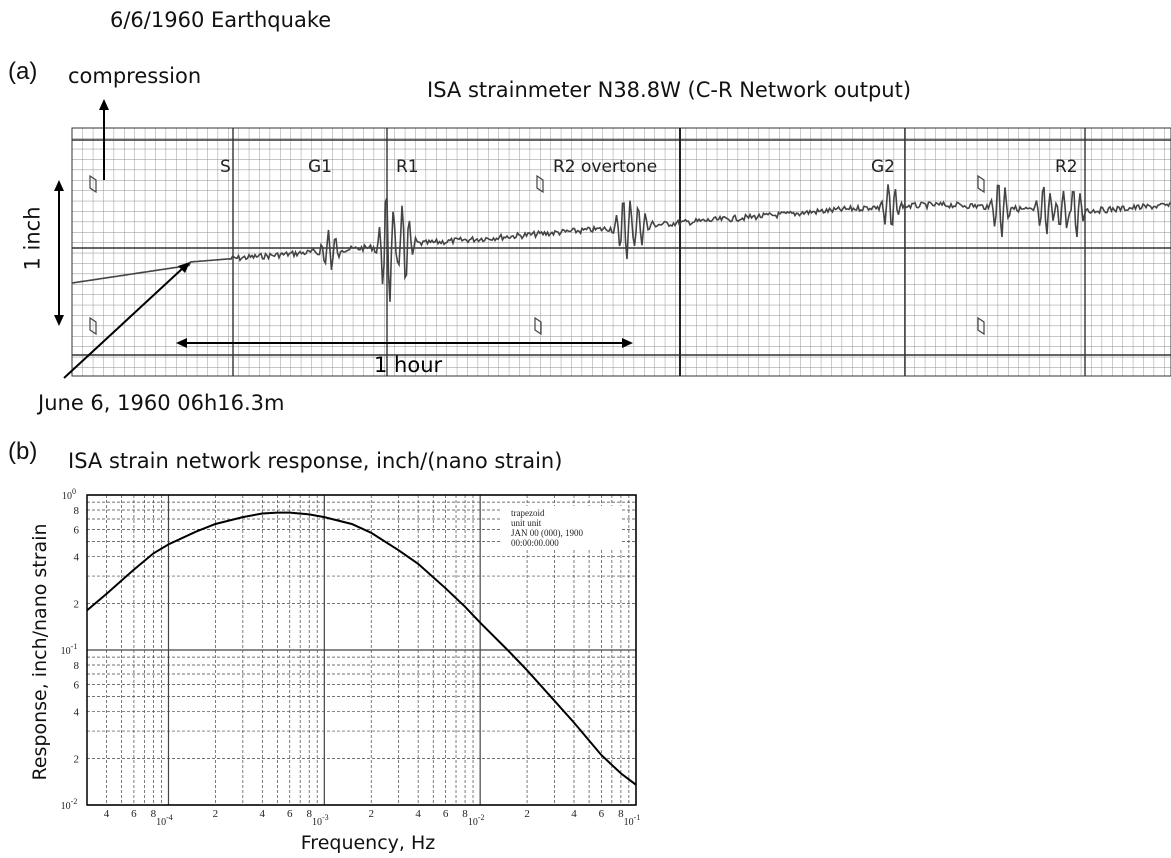 This screenshot has height=858, width=1171. I want to click on wave-label-g1: G1, so click(320, 167).